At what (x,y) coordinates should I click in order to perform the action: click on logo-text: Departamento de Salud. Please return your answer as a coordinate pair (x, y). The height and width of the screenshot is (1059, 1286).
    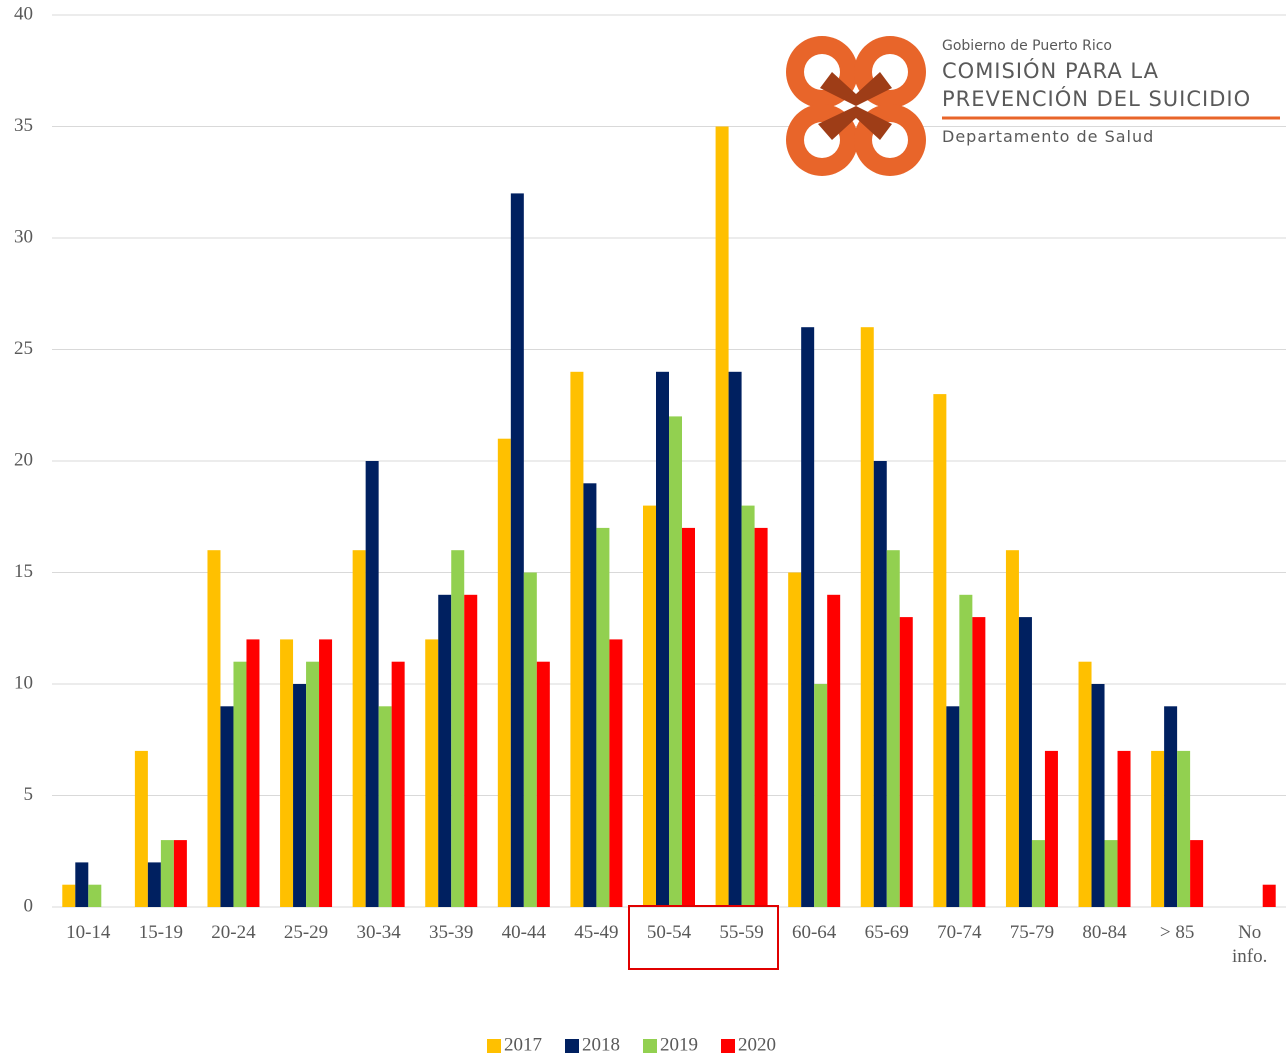
    Looking at the image, I should click on (1048, 136).